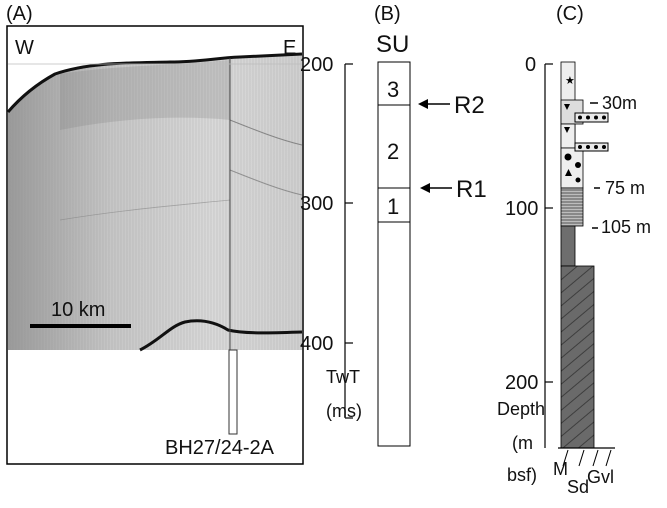 This screenshot has width=667, height=508. I want to click on depth-tick-label-100: 100, so click(522, 209).